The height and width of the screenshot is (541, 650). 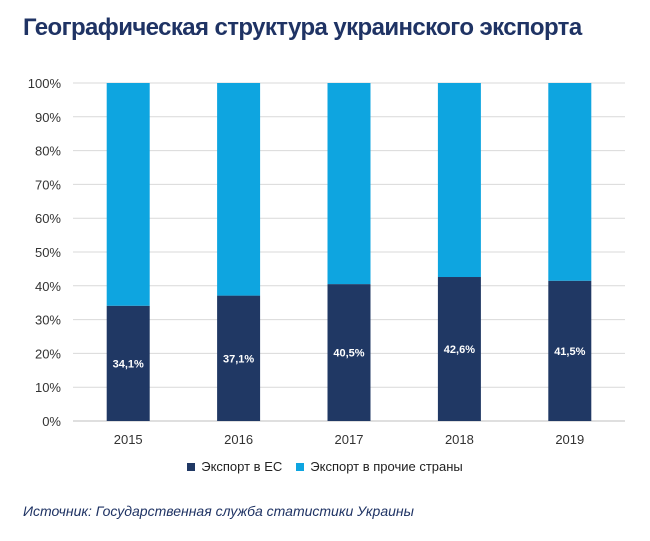 I want to click on y-tick-label: 20%, so click(x=48, y=353).